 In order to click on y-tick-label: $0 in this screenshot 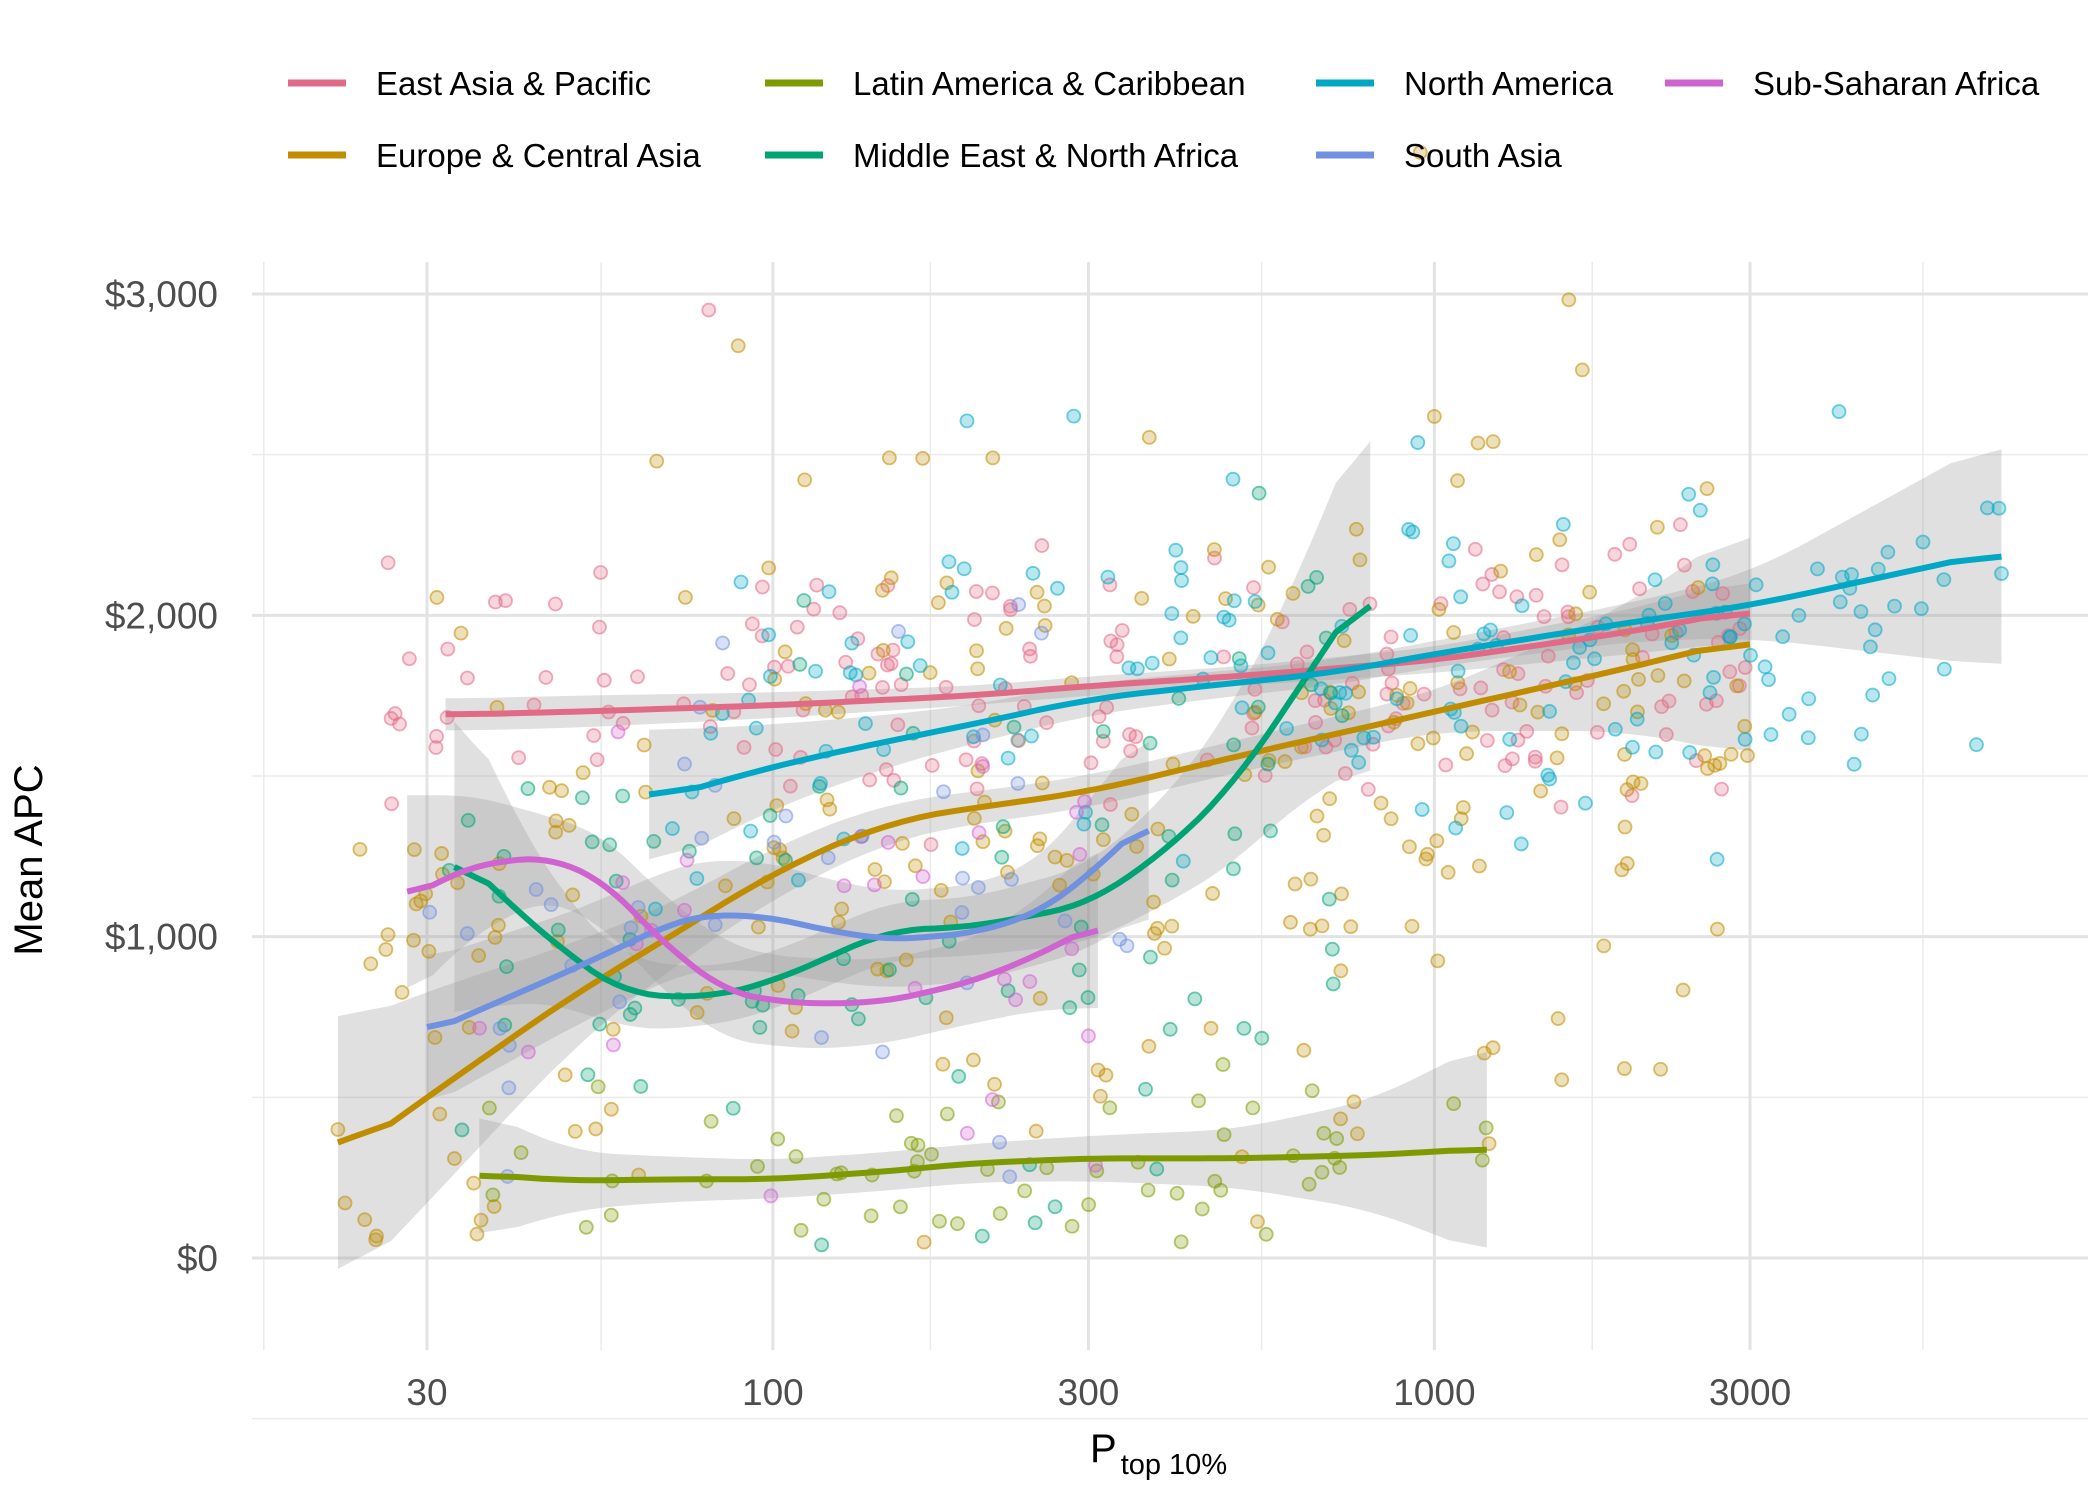, I will do `click(197, 1258)`.